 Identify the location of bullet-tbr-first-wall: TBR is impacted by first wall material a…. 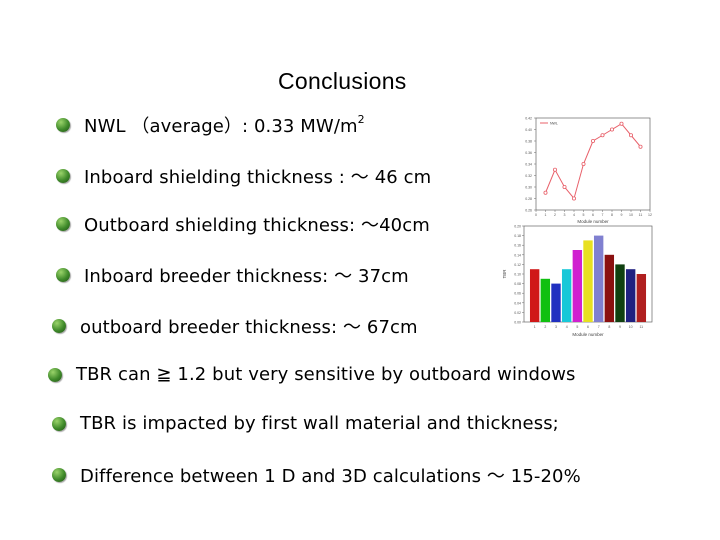
(305, 423).